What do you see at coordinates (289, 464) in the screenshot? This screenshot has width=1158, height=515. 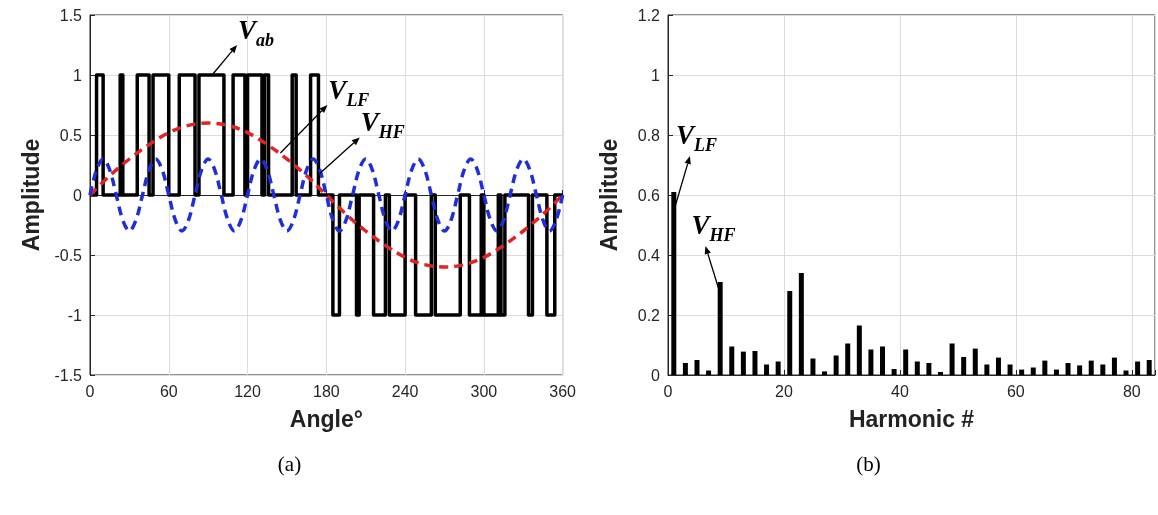 I see `text: (a)` at bounding box center [289, 464].